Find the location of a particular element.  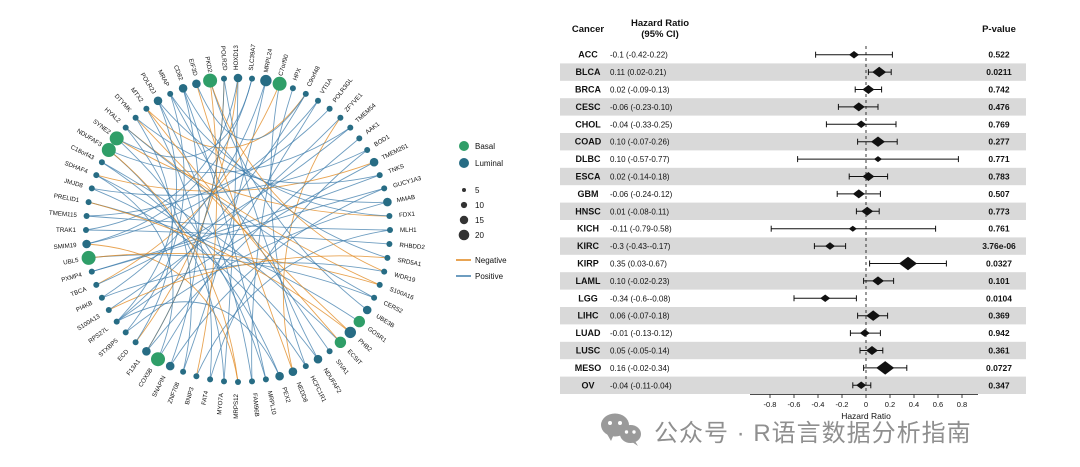

p-value: 0.101 is located at coordinates (999, 281).